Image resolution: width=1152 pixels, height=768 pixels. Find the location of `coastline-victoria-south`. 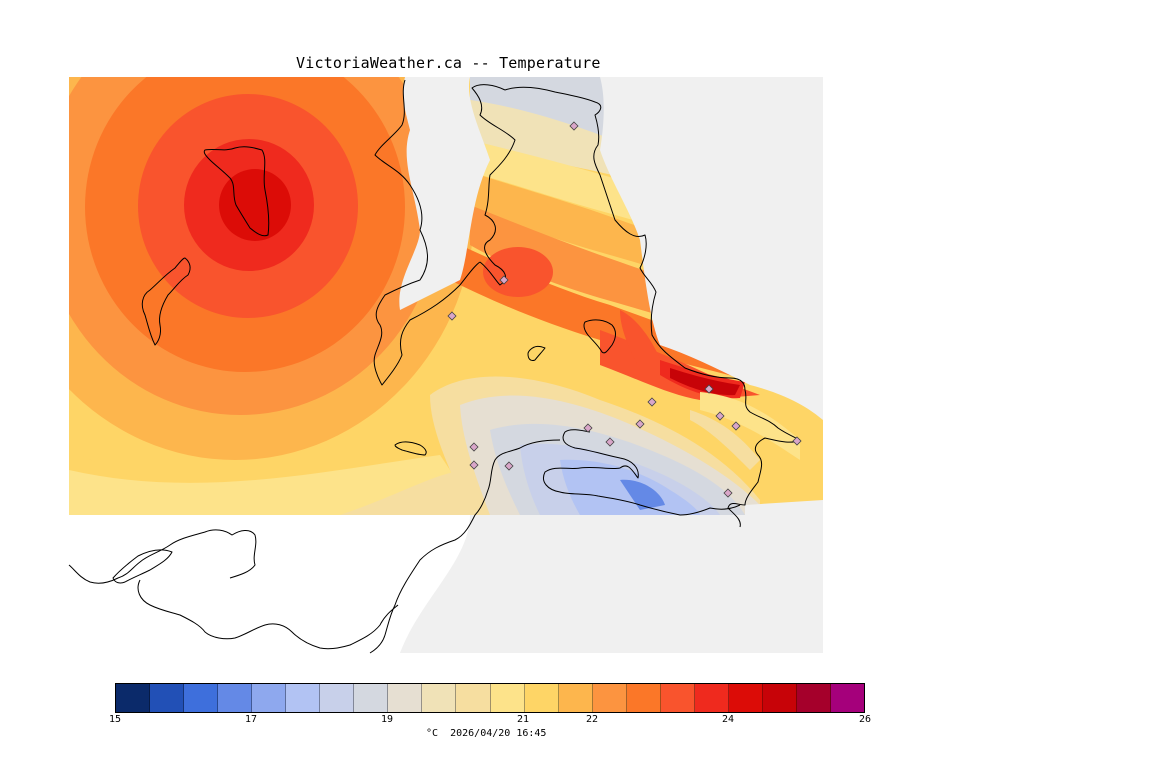

coastline-victoria-south is located at coordinates (764, 482).